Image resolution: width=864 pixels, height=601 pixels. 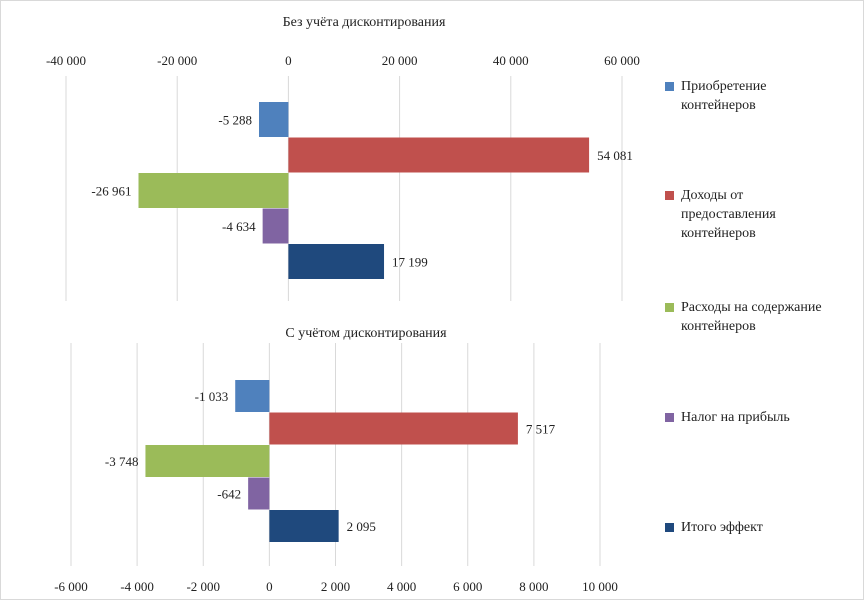 I want to click on chart-2-tick-label: 2 000, so click(x=335, y=586).